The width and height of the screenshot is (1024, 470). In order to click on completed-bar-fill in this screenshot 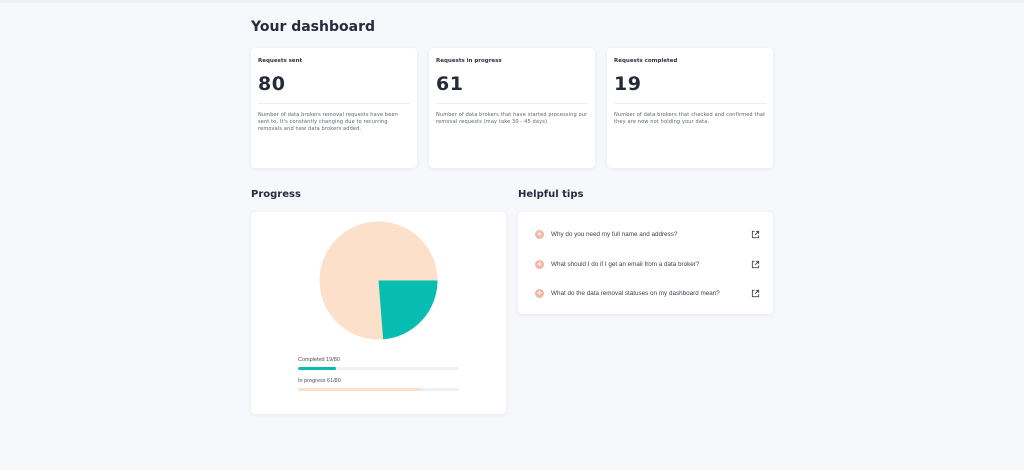, I will do `click(317, 368)`.